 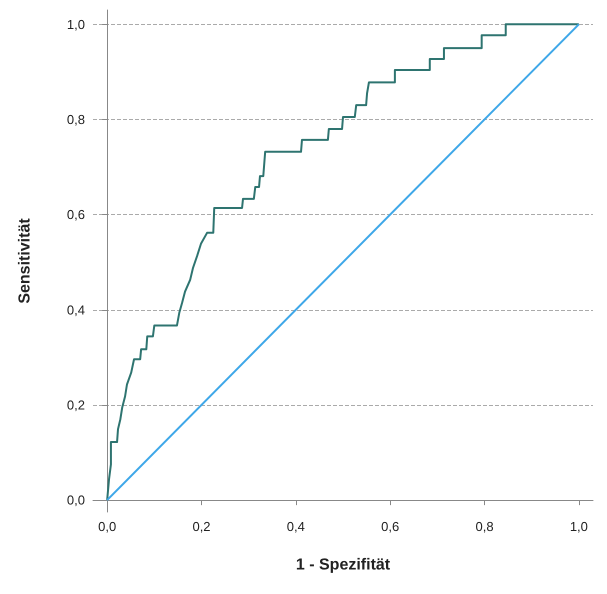 What do you see at coordinates (75, 119) in the screenshot?
I see `y-tick-label: 0,8` at bounding box center [75, 119].